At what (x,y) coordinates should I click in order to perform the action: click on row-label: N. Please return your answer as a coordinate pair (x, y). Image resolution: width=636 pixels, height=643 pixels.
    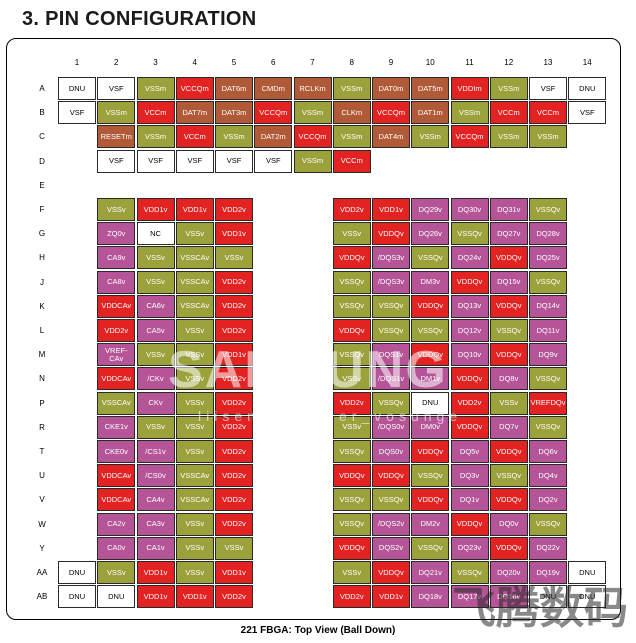
    Looking at the image, I should click on (42, 379).